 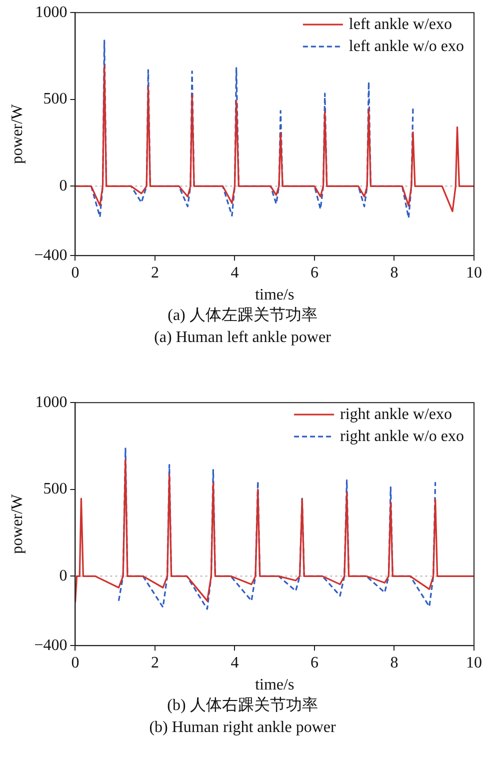 I want to click on legend-label: right ankle w/exo, so click(x=396, y=414).